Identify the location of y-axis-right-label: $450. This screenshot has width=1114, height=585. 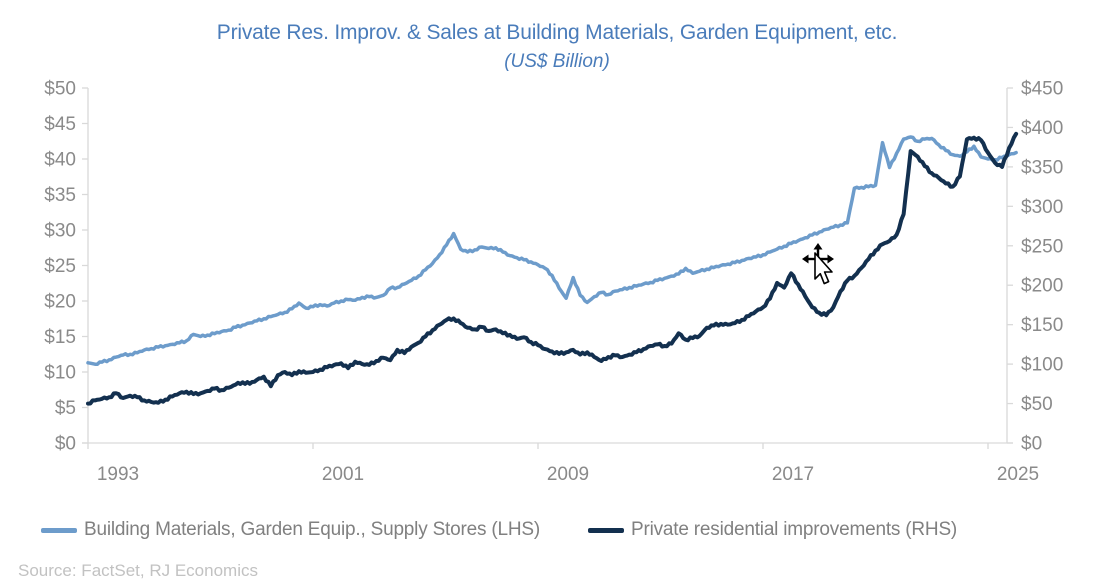
(1042, 89).